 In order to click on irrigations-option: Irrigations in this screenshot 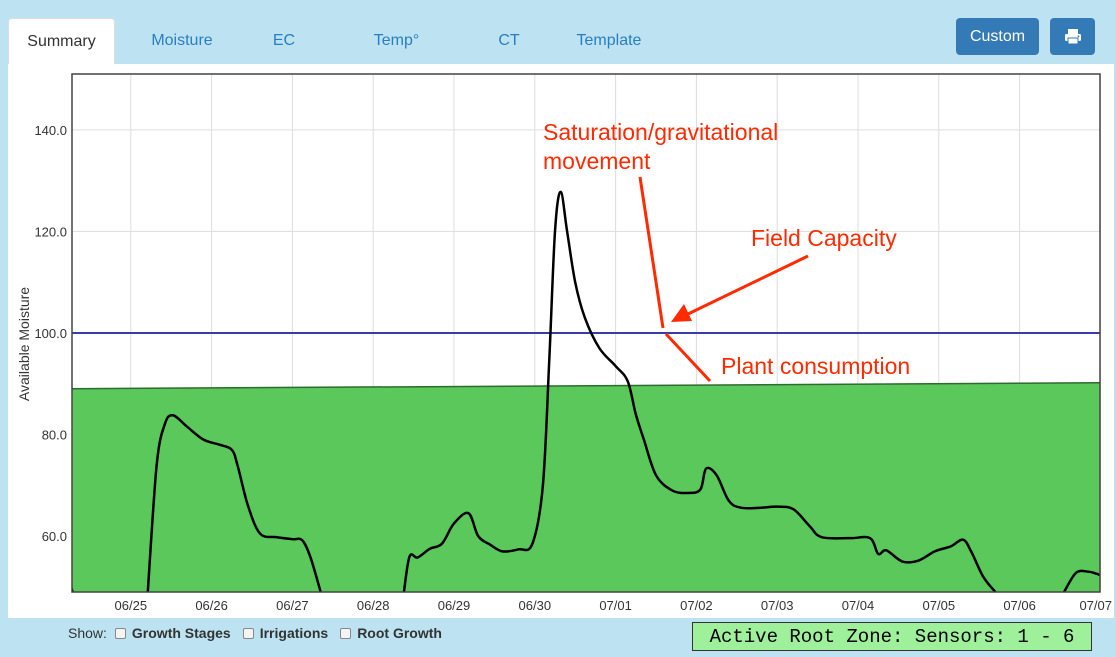, I will do `click(285, 633)`.